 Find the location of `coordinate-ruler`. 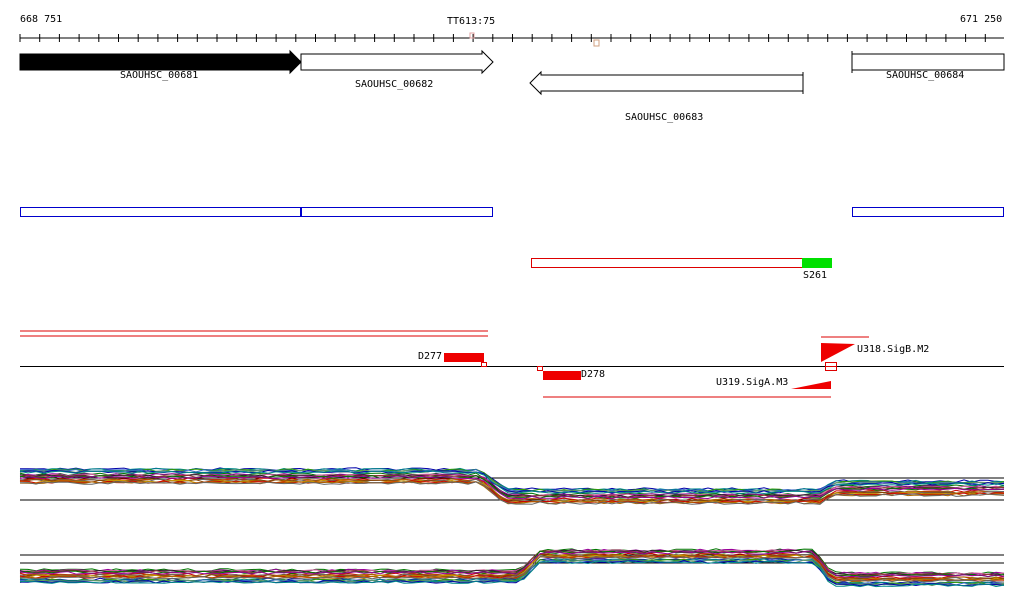

coordinate-ruler is located at coordinates (511, 39).